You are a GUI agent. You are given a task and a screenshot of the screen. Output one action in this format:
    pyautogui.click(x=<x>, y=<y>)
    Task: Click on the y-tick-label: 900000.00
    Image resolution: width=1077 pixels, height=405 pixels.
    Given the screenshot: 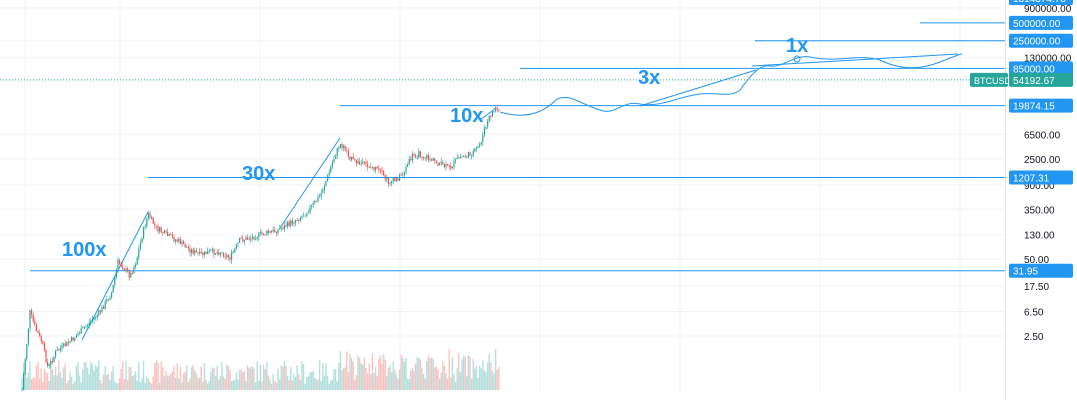 What is the action you would take?
    pyautogui.click(x=1048, y=9)
    